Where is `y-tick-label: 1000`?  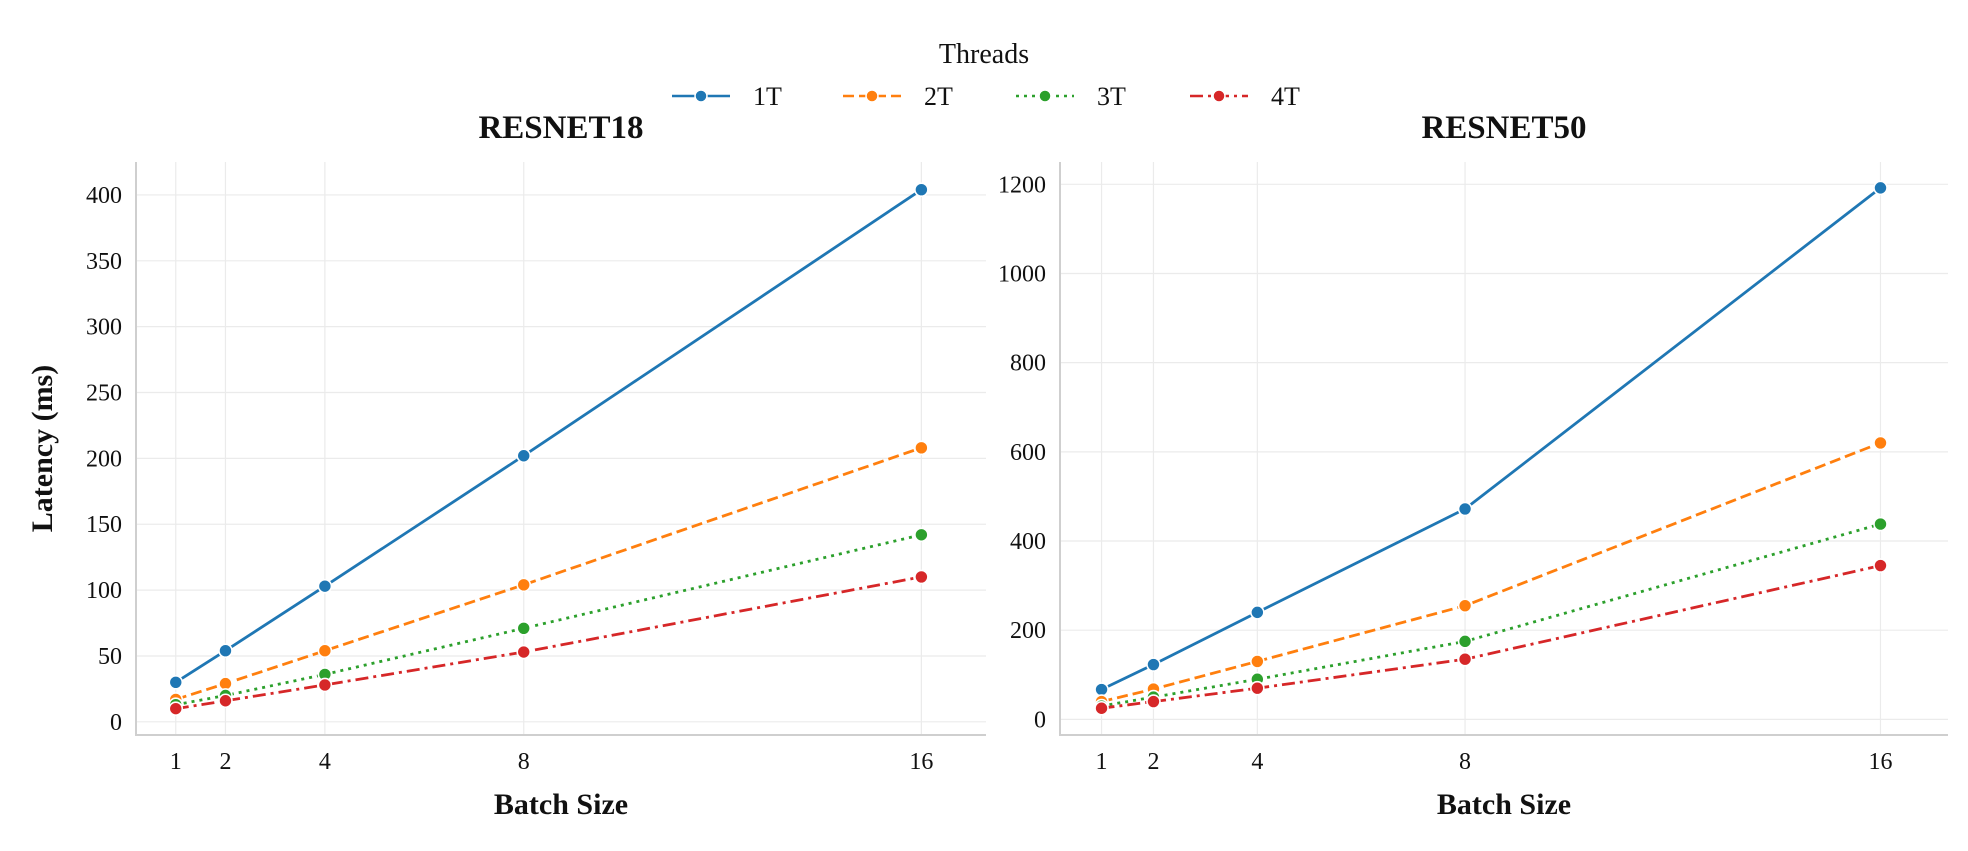 y-tick-label: 1000 is located at coordinates (1022, 274).